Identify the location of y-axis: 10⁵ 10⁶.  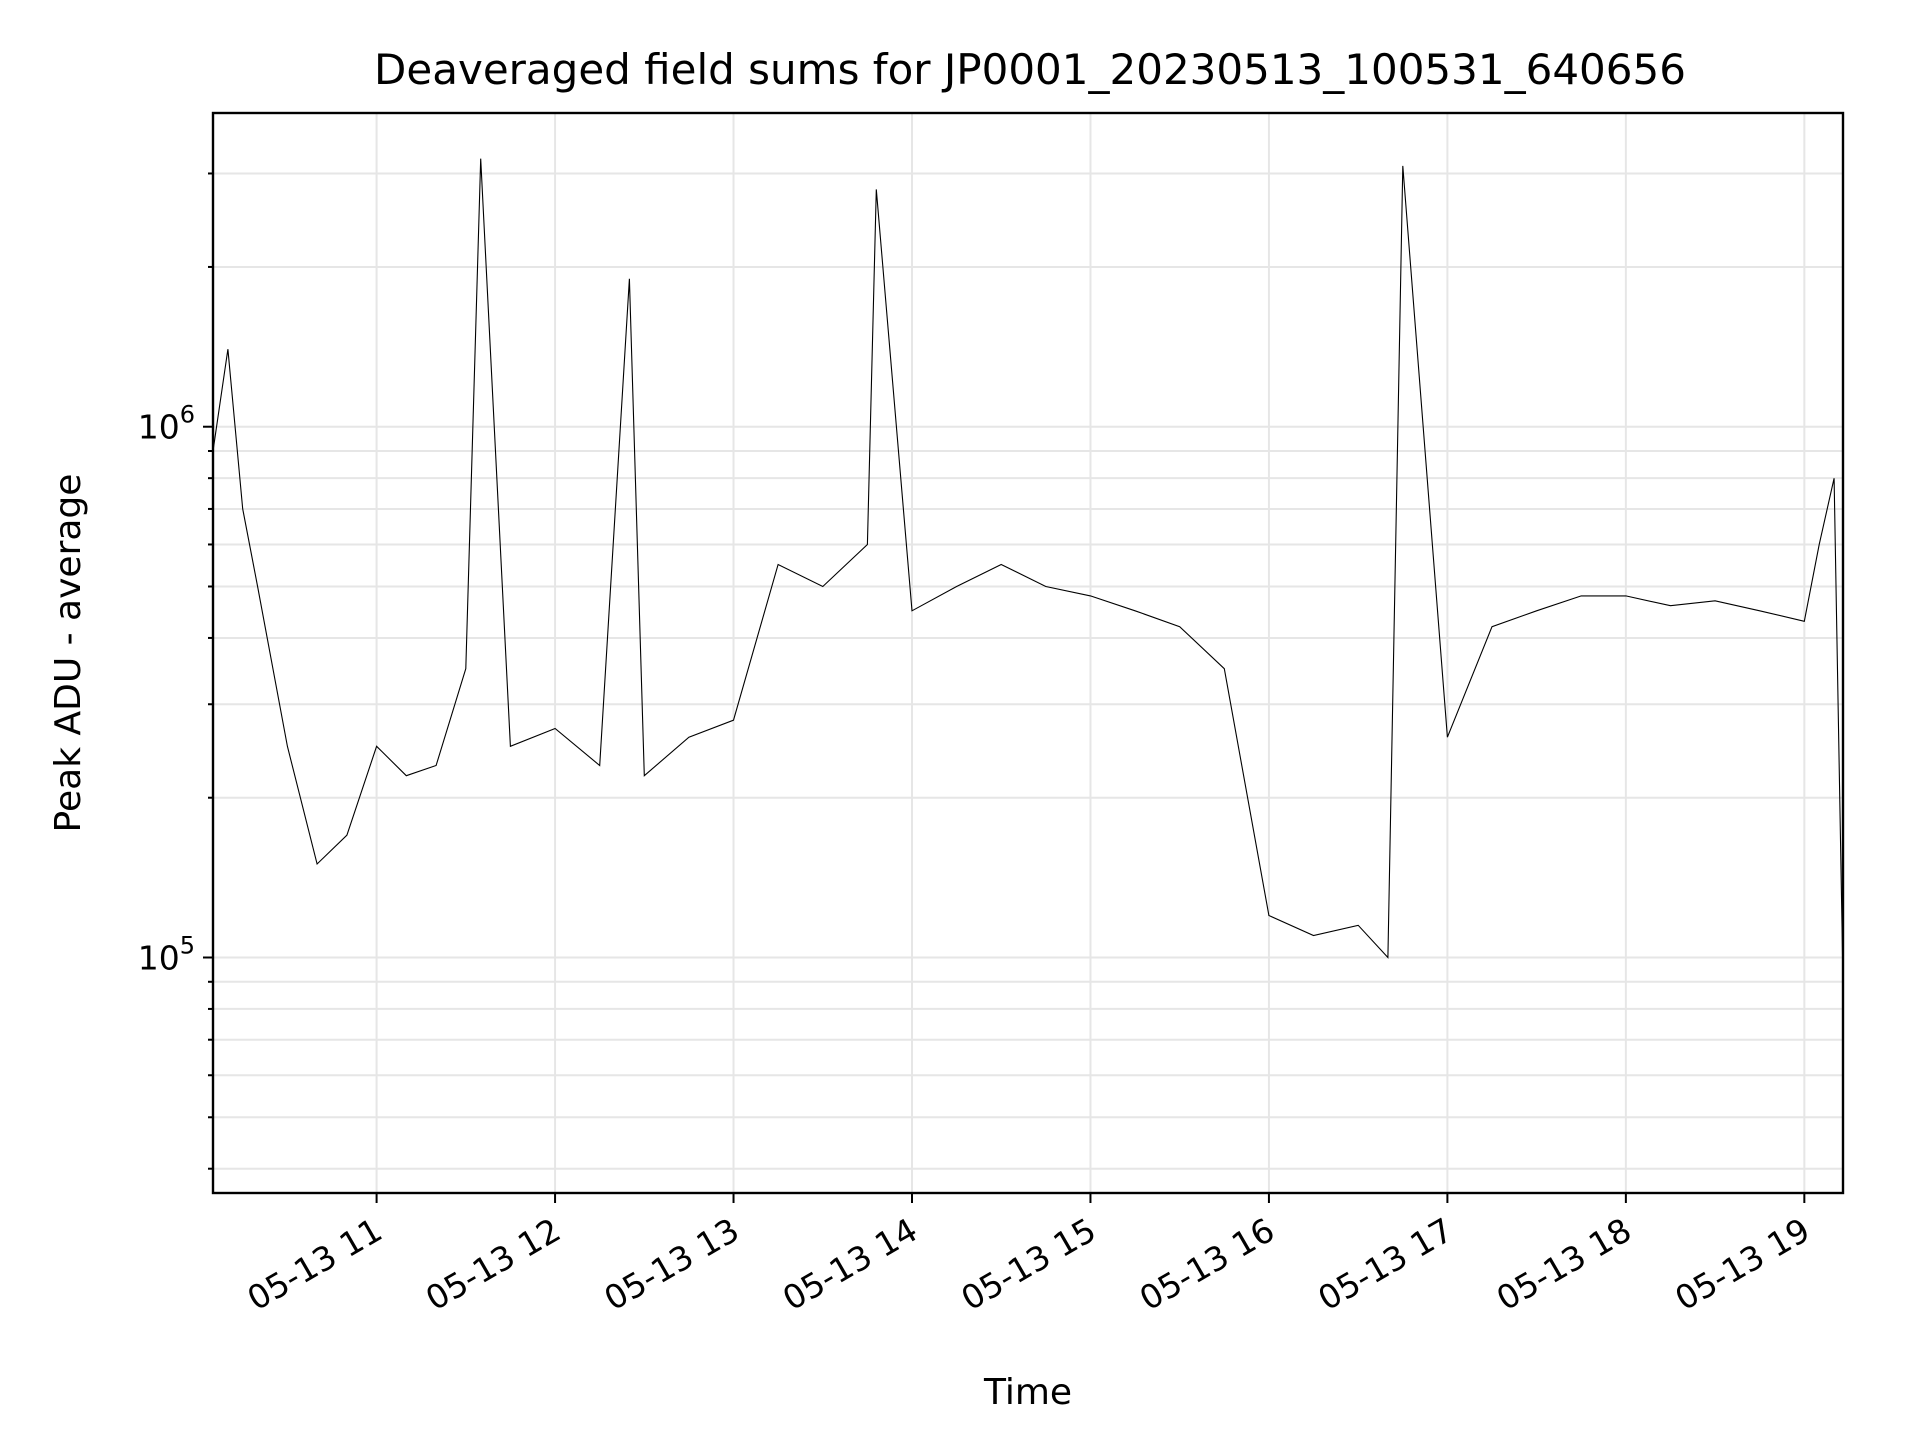
(175, 671).